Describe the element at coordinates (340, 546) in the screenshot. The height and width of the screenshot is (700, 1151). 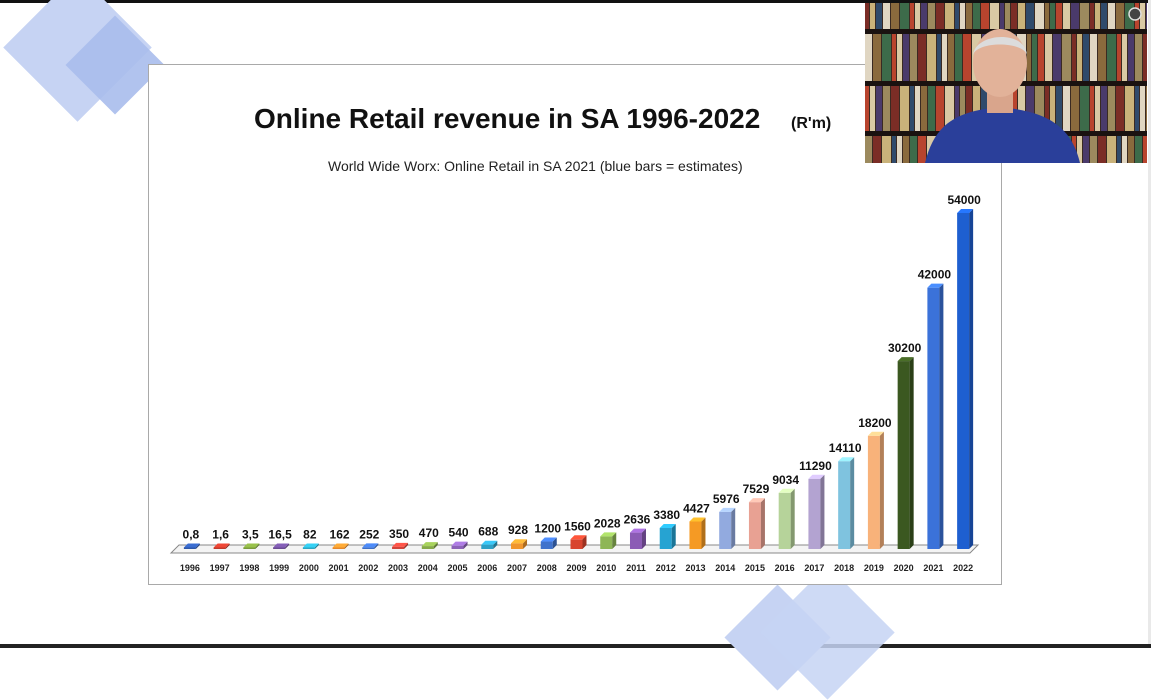
I see `bar-2001` at that location.